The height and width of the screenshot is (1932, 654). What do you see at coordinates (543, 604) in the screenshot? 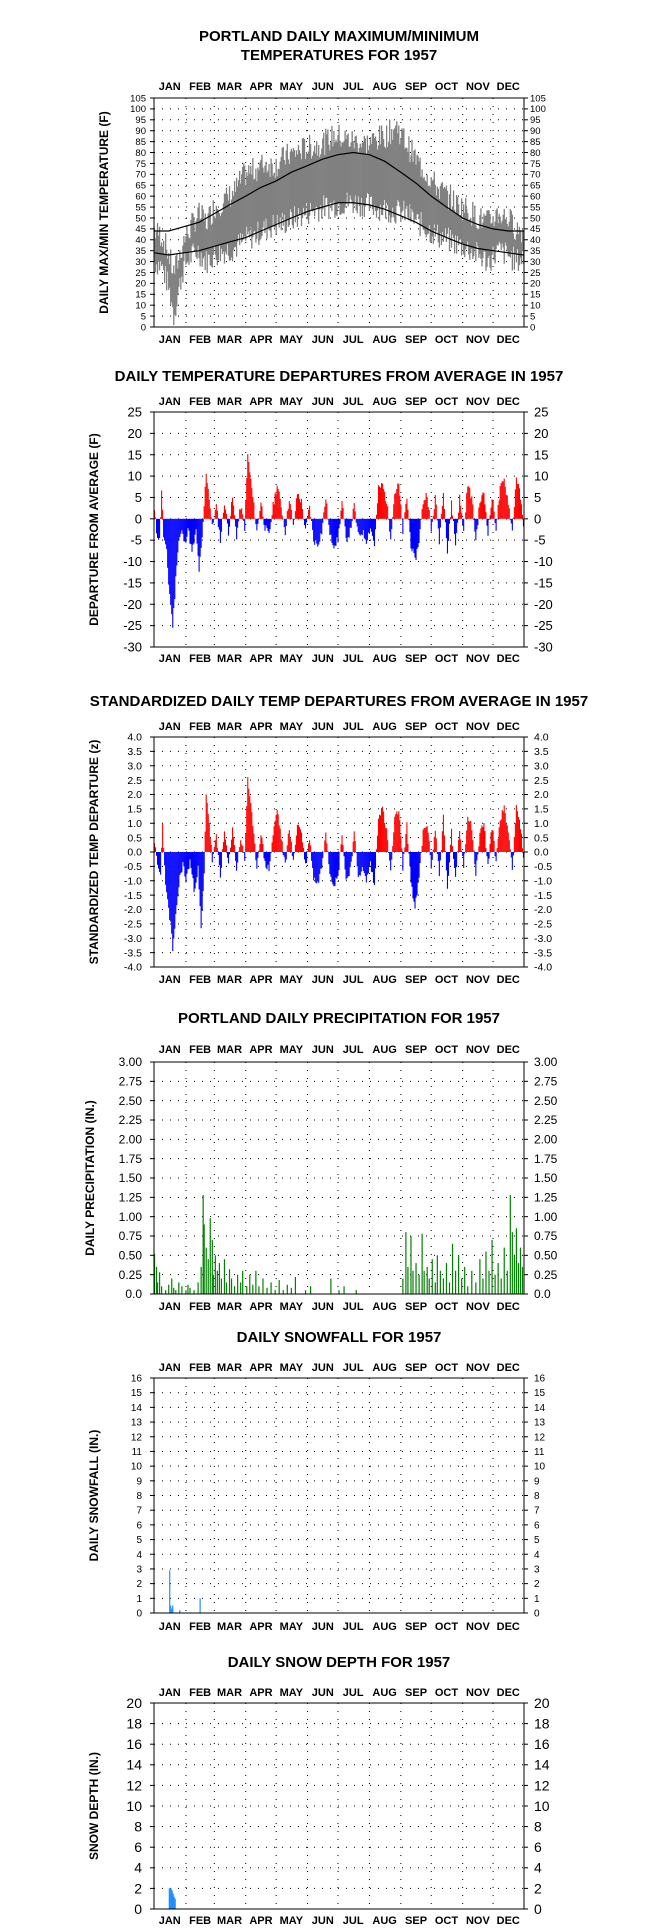
I see `y-tick-label-right: -20` at bounding box center [543, 604].